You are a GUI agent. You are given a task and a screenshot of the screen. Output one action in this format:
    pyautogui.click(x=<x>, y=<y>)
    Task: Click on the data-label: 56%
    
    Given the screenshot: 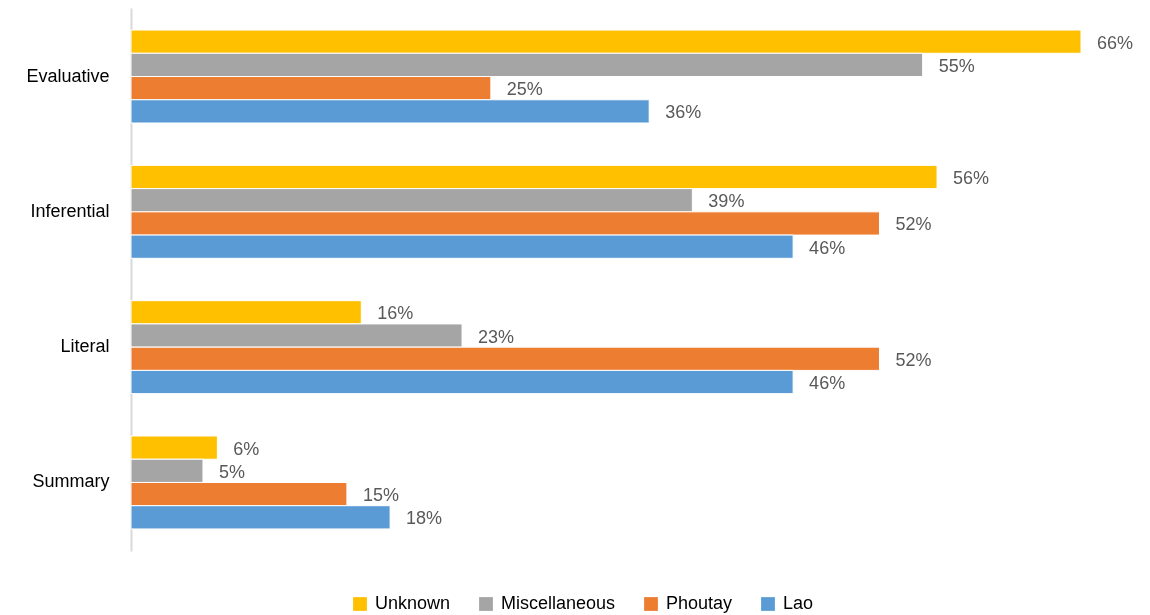 What is the action you would take?
    pyautogui.click(x=971, y=177)
    